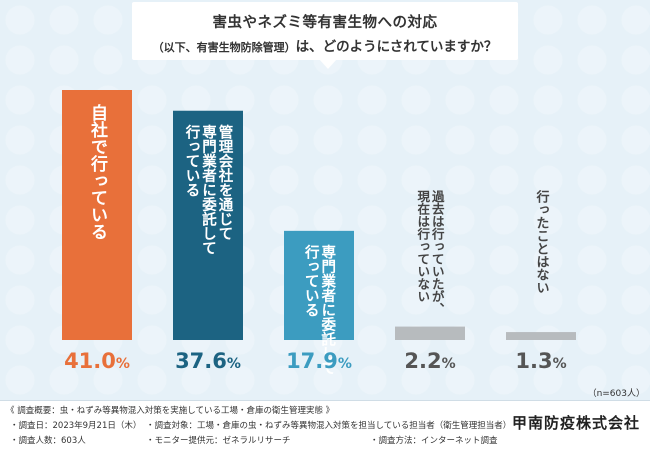 The width and height of the screenshot is (650, 451). What do you see at coordinates (429, 361) in the screenshot?
I see `value-label-4: 2.2%` at bounding box center [429, 361].